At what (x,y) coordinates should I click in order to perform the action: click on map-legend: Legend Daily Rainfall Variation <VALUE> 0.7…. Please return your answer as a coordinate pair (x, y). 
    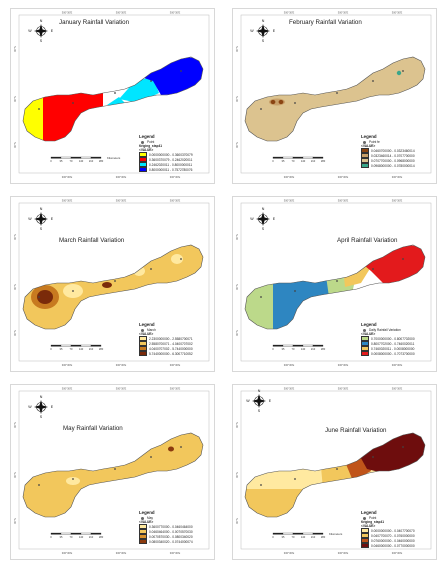
    Looking at the image, I should click on (388, 339).